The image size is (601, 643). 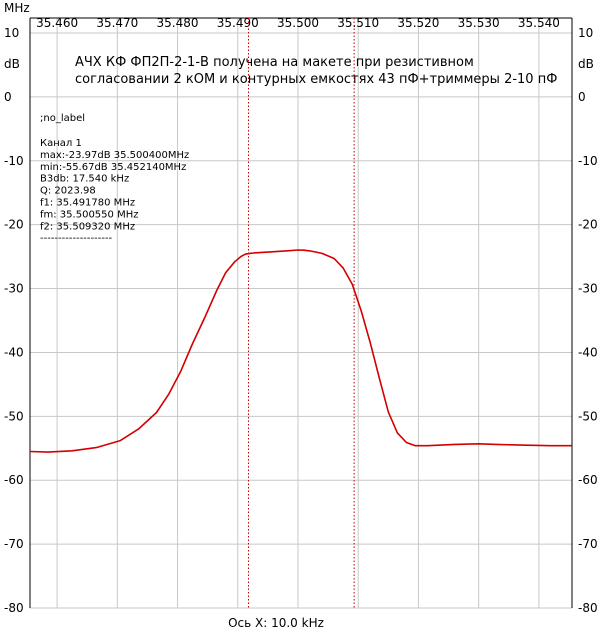 What do you see at coordinates (62, 118) in the screenshot?
I see `info-no-label: ;no_label` at bounding box center [62, 118].